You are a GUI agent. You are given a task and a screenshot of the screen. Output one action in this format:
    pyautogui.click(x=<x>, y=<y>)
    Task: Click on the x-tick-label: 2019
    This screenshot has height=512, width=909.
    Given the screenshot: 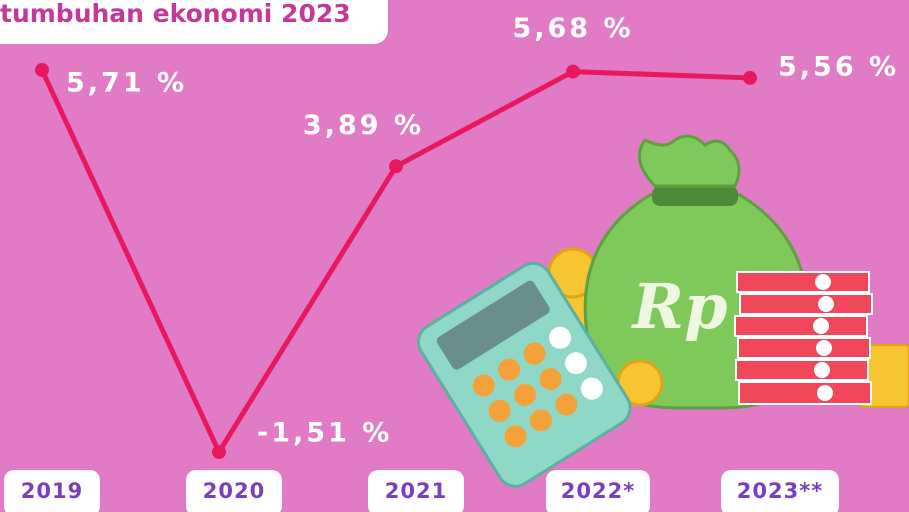 What is the action you would take?
    pyautogui.click(x=52, y=491)
    